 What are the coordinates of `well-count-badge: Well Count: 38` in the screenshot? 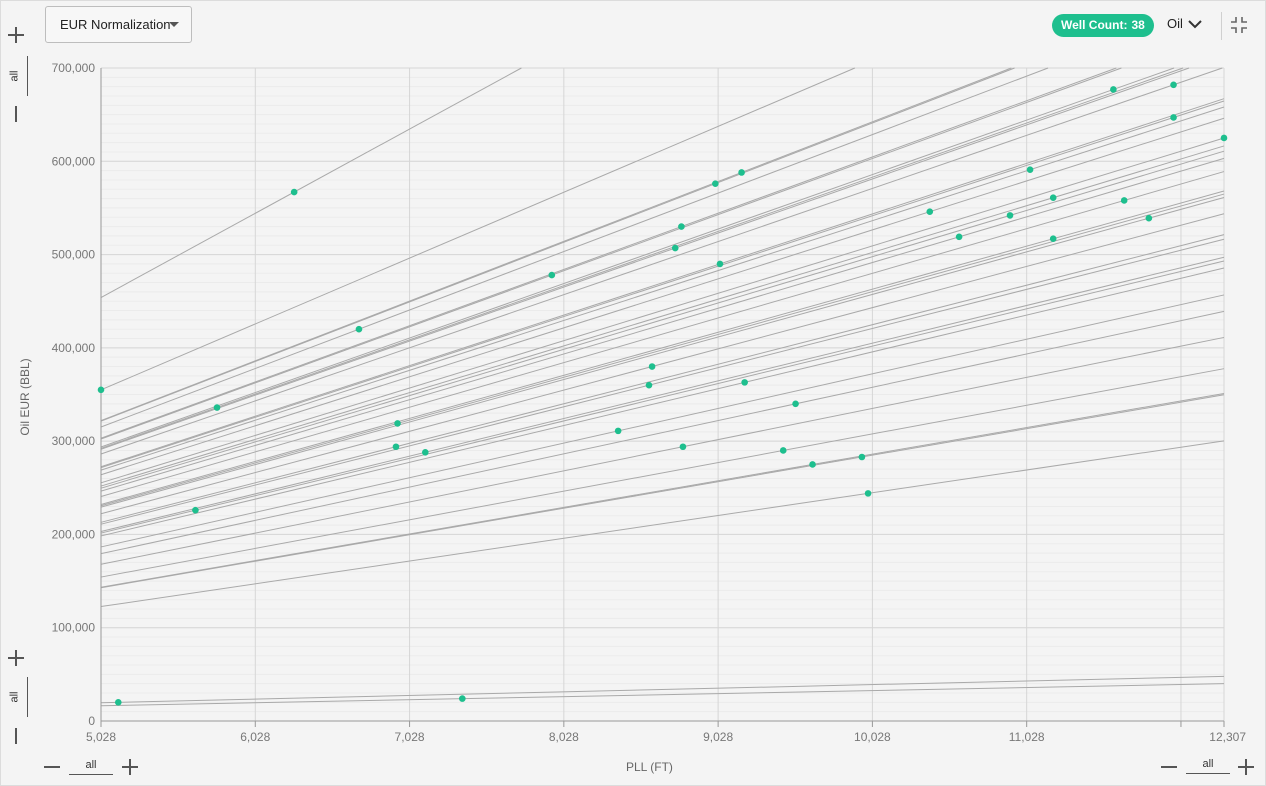 It's located at (1103, 25).